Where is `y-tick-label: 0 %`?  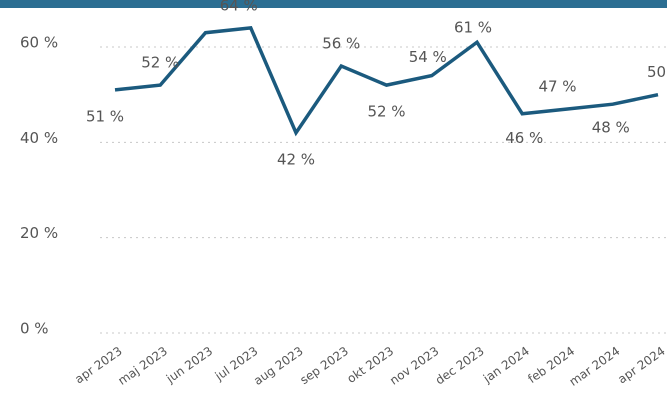 y-tick-label: 0 % is located at coordinates (34, 329).